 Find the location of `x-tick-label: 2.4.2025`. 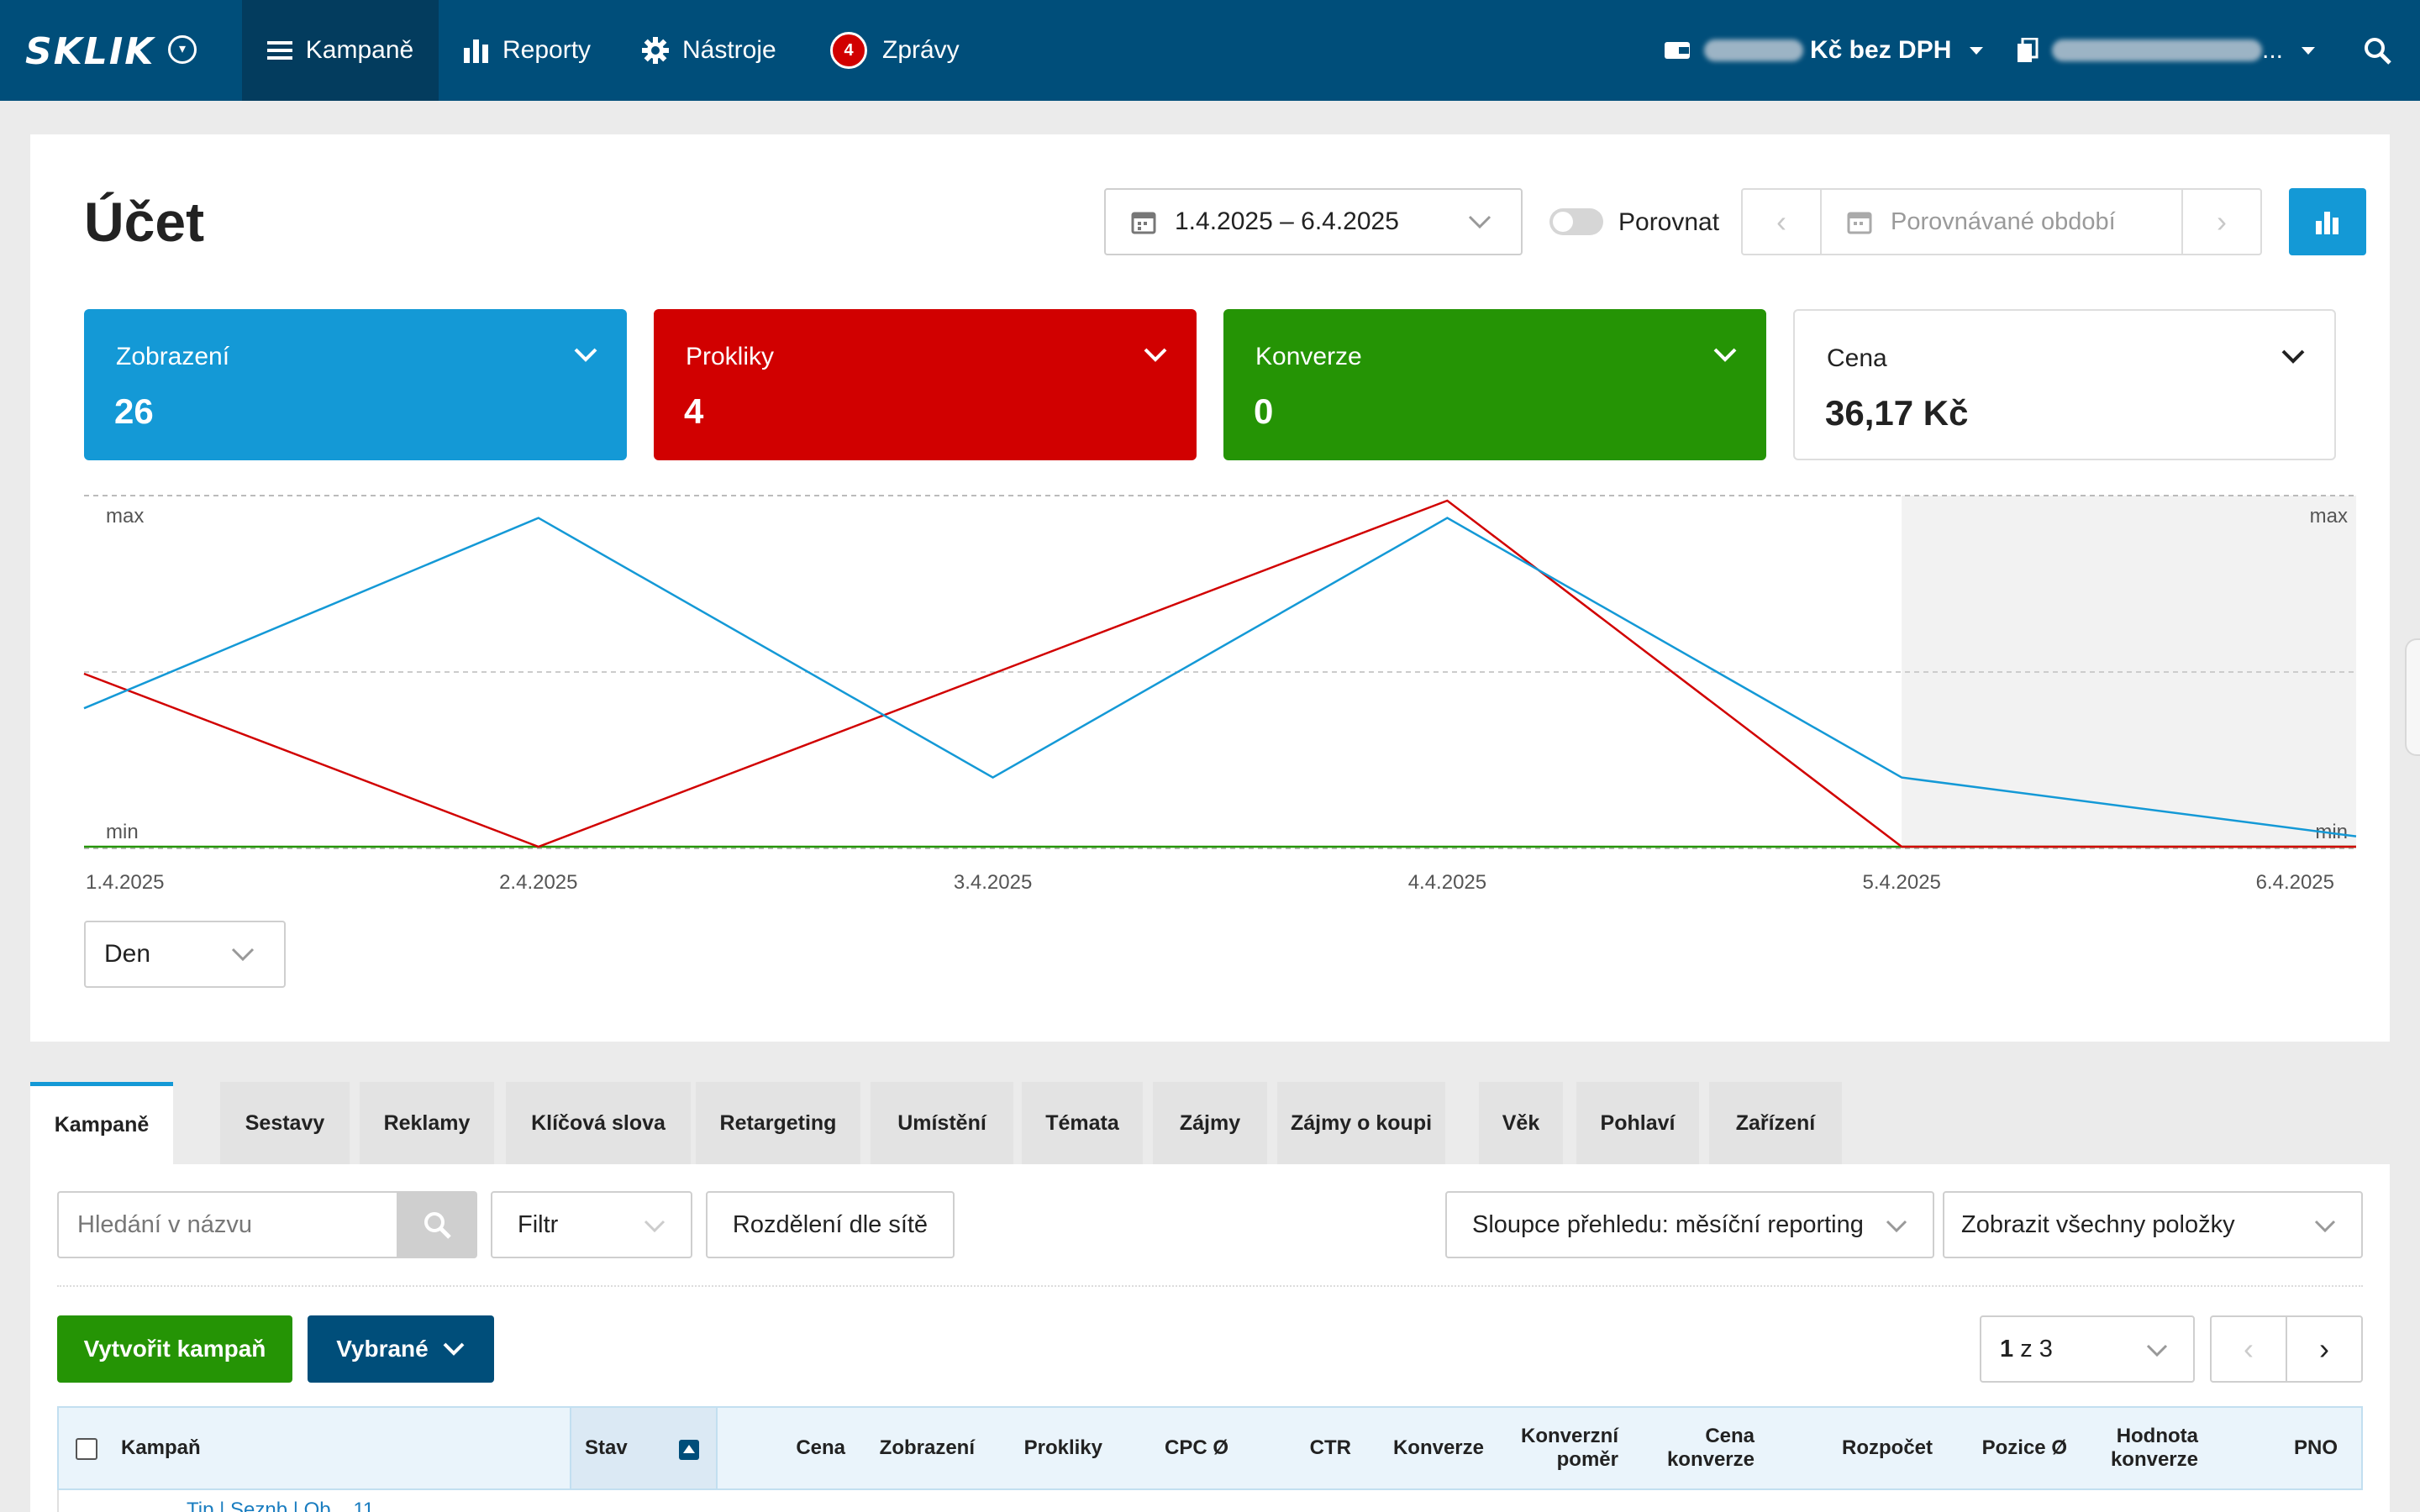

x-tick-label: 2.4.2025 is located at coordinates (538, 882).